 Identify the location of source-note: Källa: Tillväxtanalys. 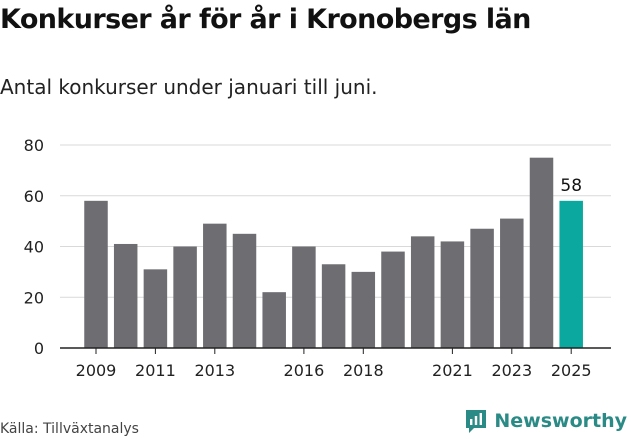
(69, 429).